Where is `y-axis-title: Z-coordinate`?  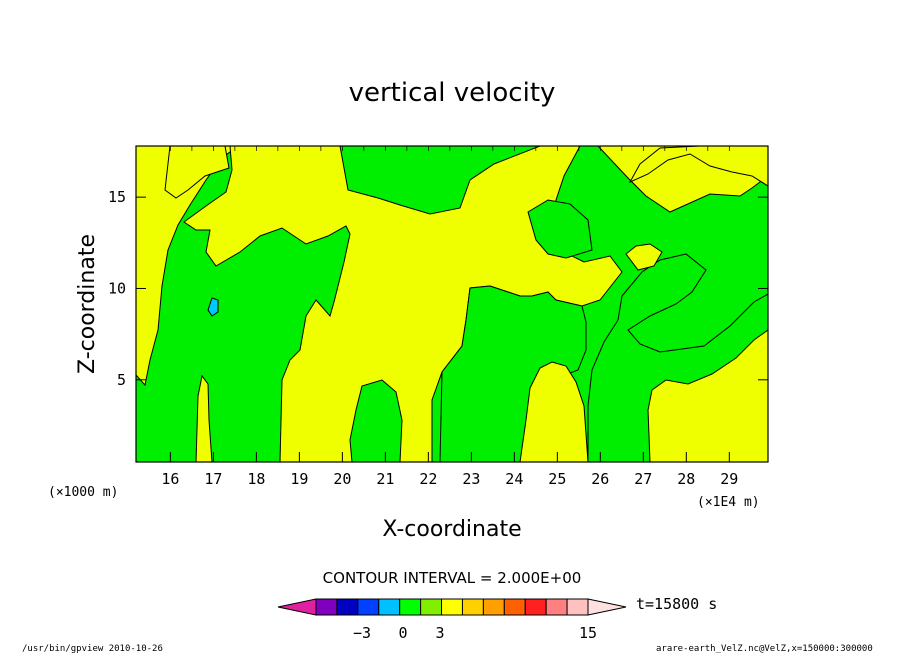 y-axis-title: Z-coordinate is located at coordinates (87, 304).